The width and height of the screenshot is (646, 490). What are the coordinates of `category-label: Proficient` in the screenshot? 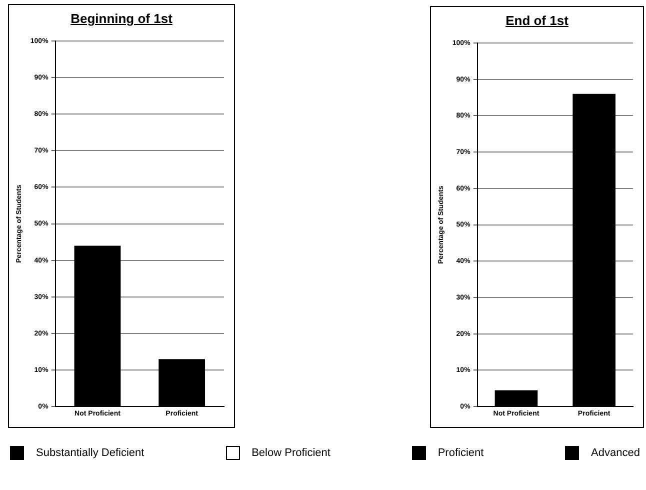 It's located at (461, 453).